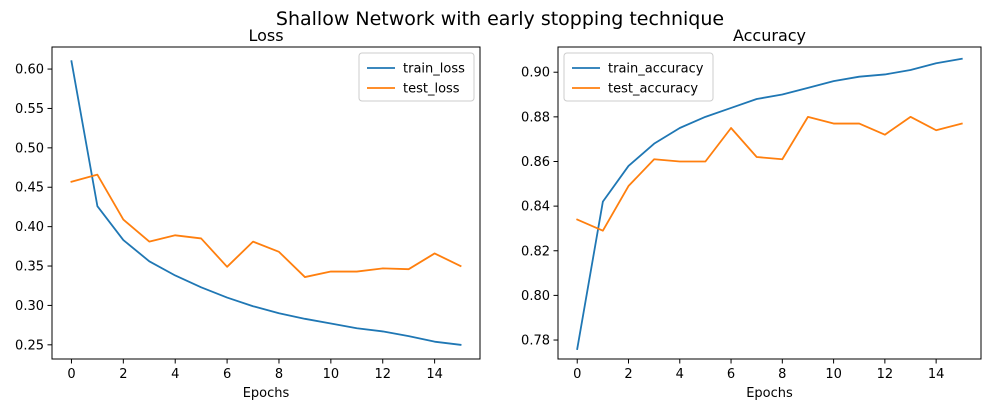 This screenshot has width=990, height=411. What do you see at coordinates (535, 117) in the screenshot?
I see `accuracy-y-tick-label: 0.88` at bounding box center [535, 117].